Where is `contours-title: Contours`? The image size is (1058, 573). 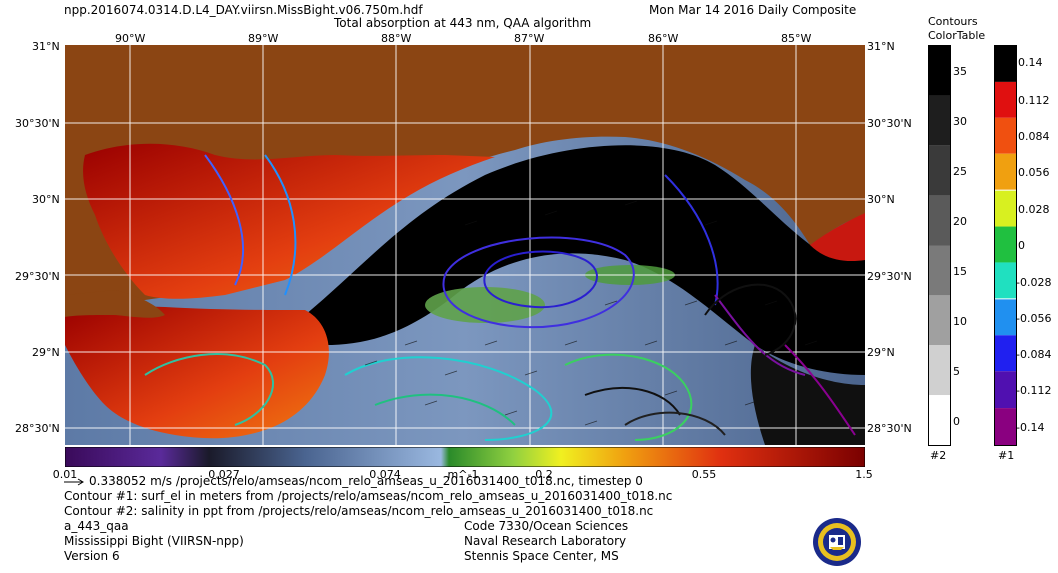 contours-title: Contours is located at coordinates (953, 21).